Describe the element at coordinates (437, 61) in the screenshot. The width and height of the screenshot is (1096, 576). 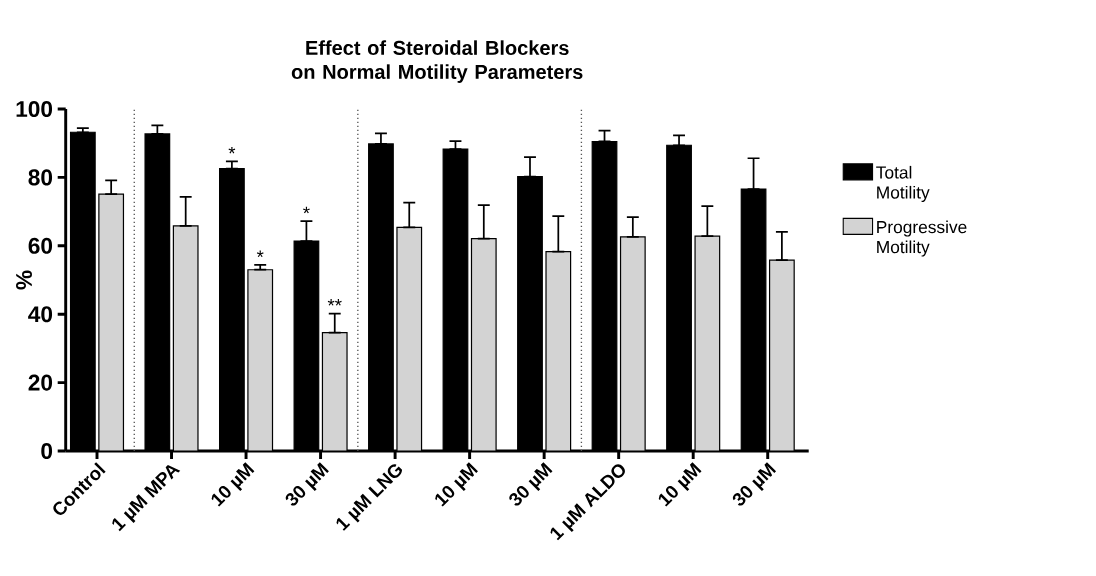
I see `chart-title: Effect of Steroidal Blockers on Normal Motility Parameters` at that location.